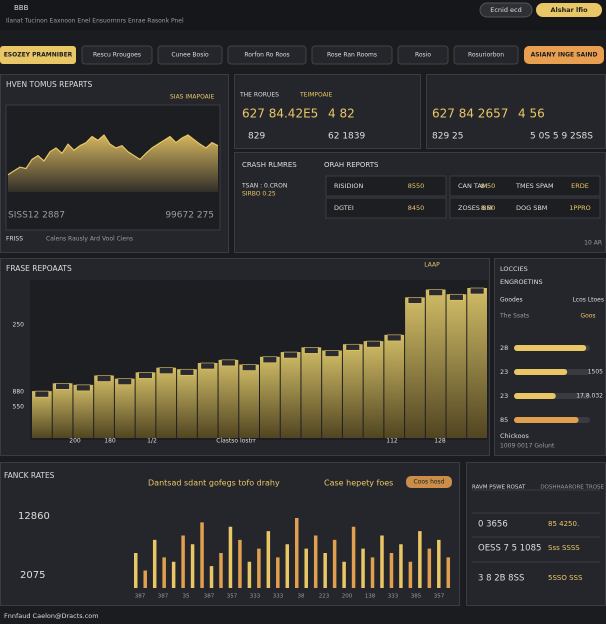 The image size is (606, 624). What do you see at coordinates (593, 243) in the screenshot?
I see `label: 10 AR` at bounding box center [593, 243].